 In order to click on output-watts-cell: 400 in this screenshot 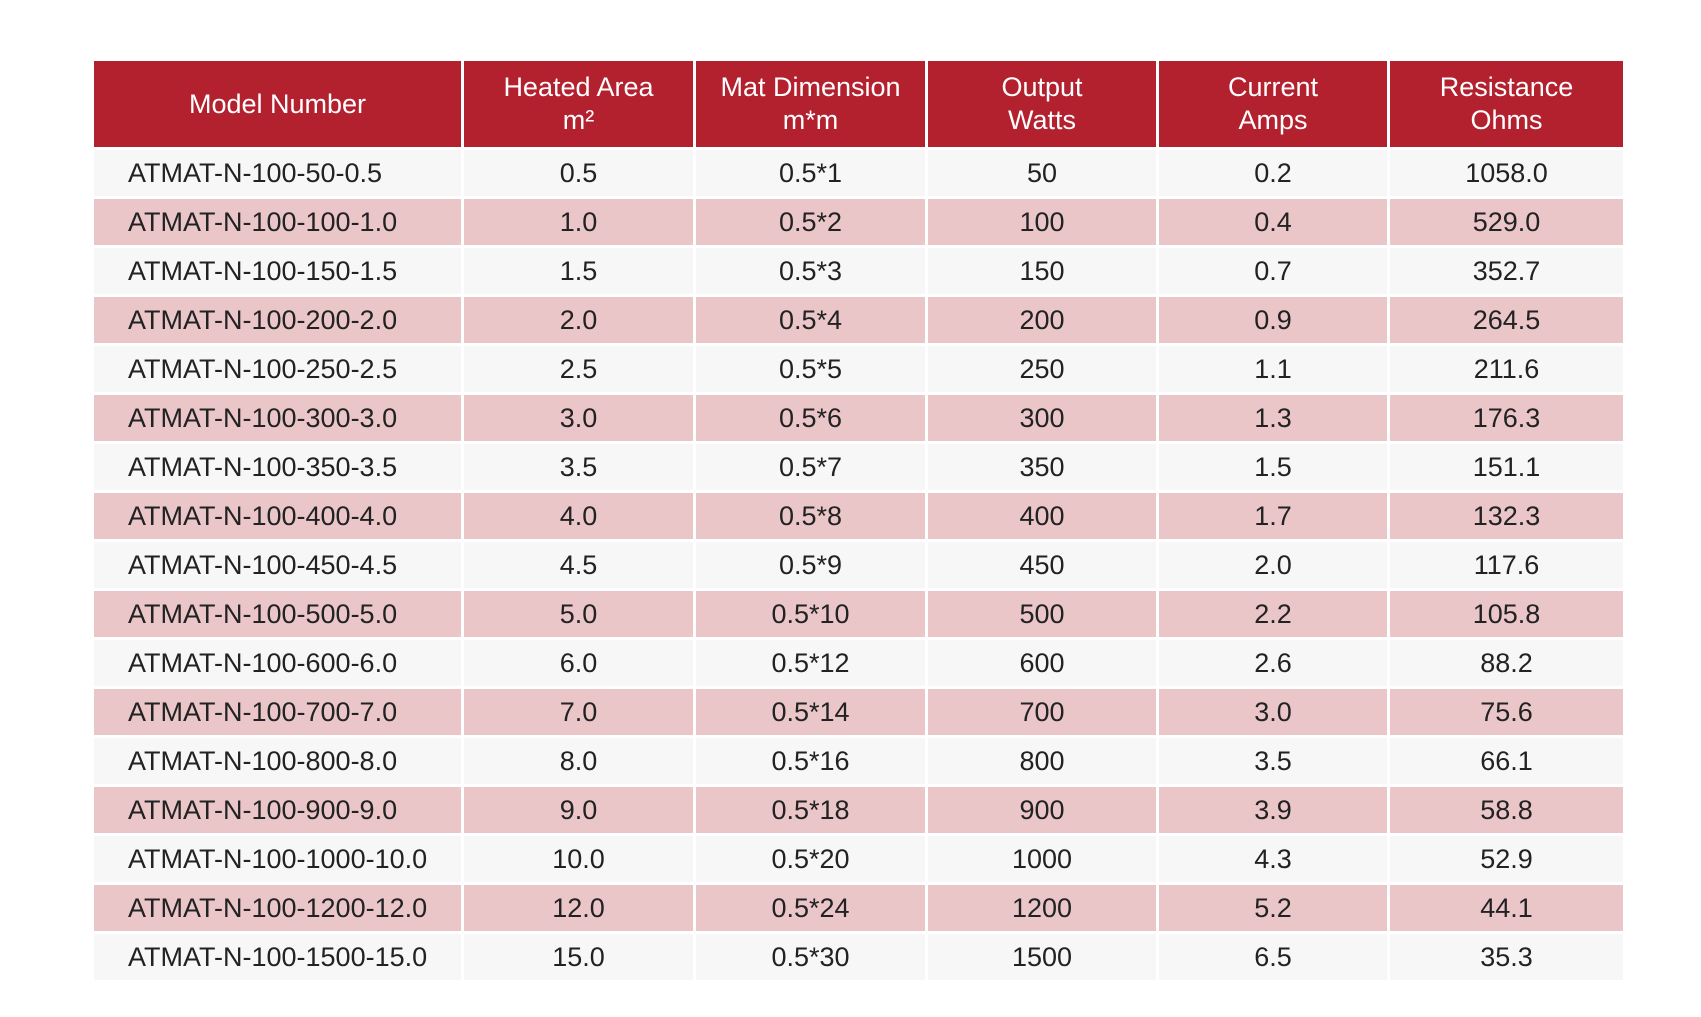, I will do `click(1043, 517)`.